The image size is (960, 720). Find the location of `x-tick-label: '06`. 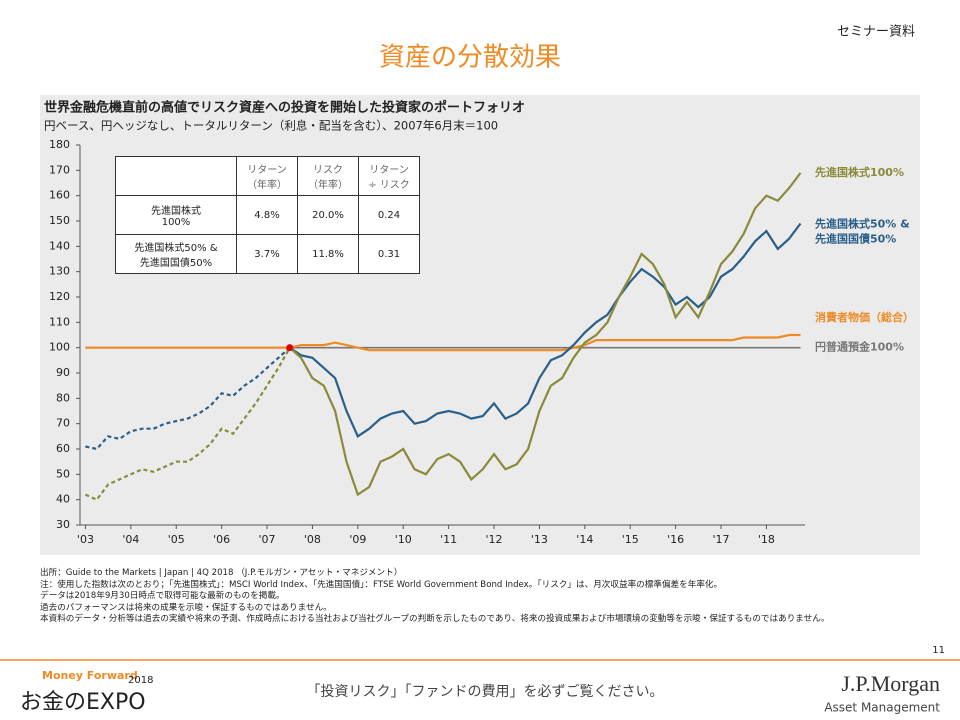

x-tick-label: '06 is located at coordinates (221, 539).